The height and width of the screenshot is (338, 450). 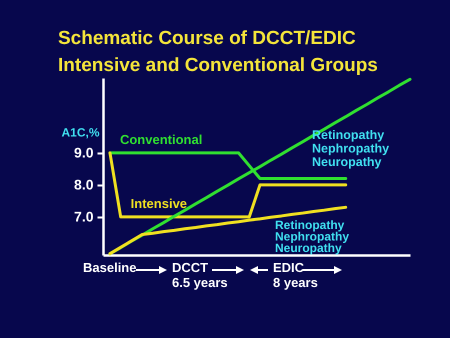 I want to click on y-tick-label: 7.0, so click(x=84, y=216).